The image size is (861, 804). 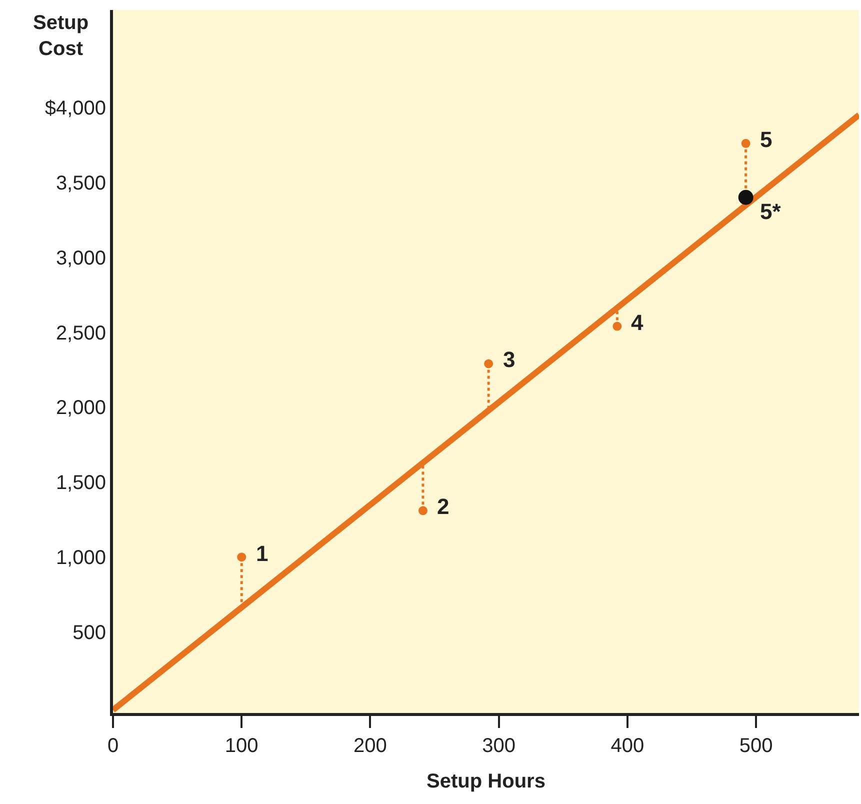 What do you see at coordinates (499, 746) in the screenshot?
I see `x-tick-label: 300` at bounding box center [499, 746].